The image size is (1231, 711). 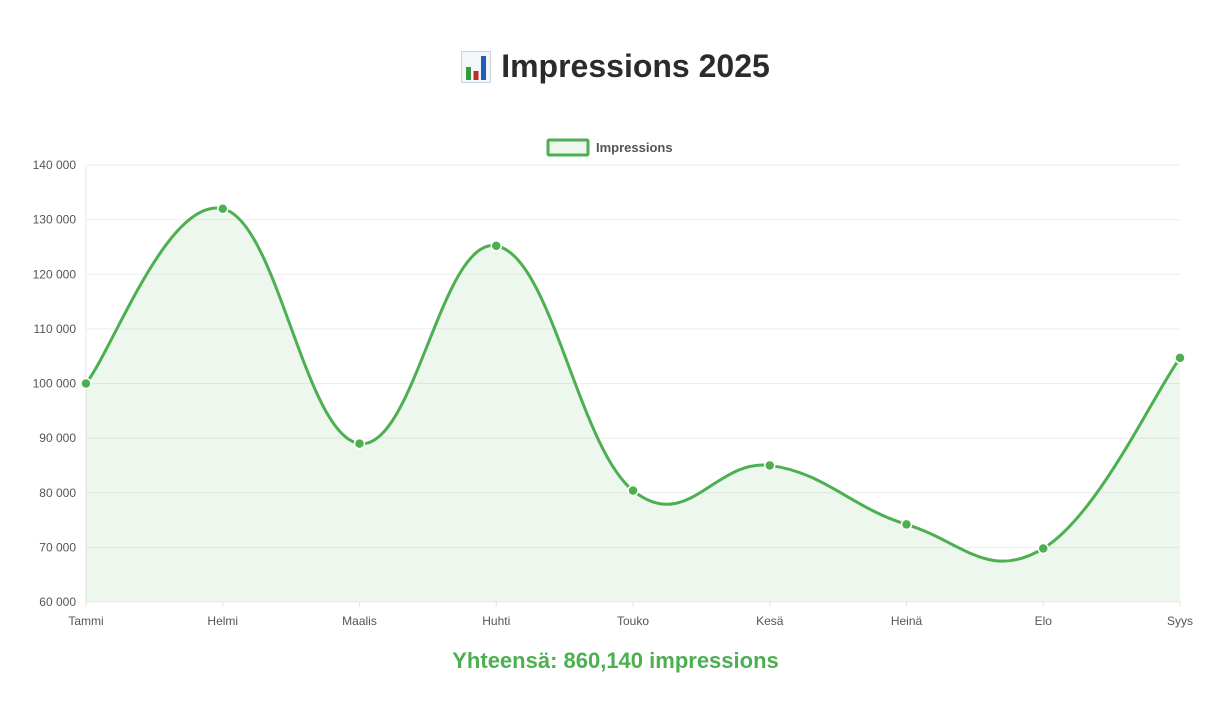 What do you see at coordinates (633, 621) in the screenshot?
I see `x-tick-label: Touko` at bounding box center [633, 621].